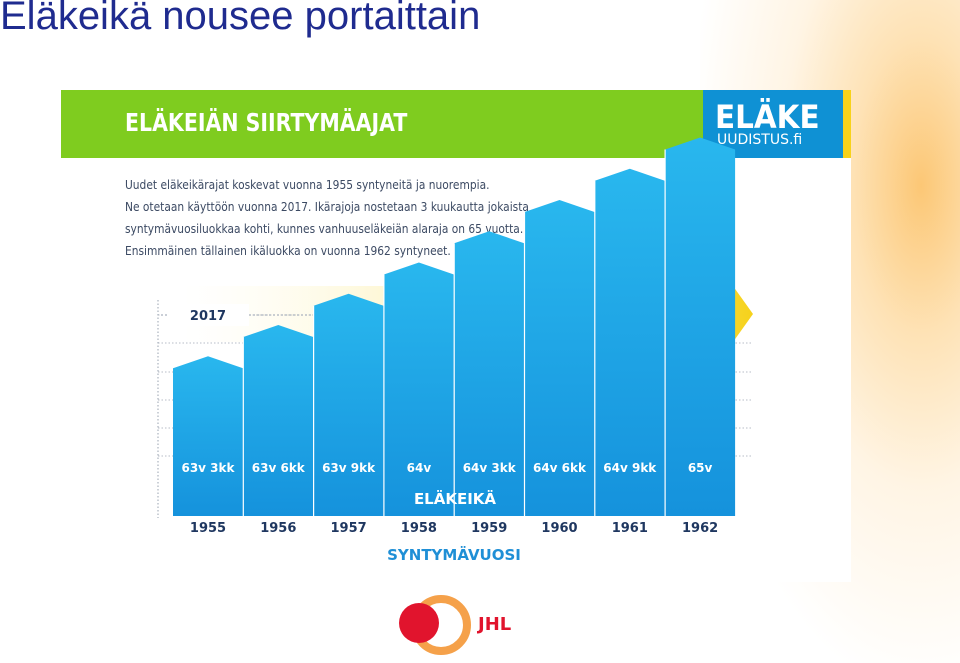 The height and width of the screenshot is (663, 960). I want to click on elakeuudistus-logo: ELÄKE UUDISTUS.fi, so click(777, 124).